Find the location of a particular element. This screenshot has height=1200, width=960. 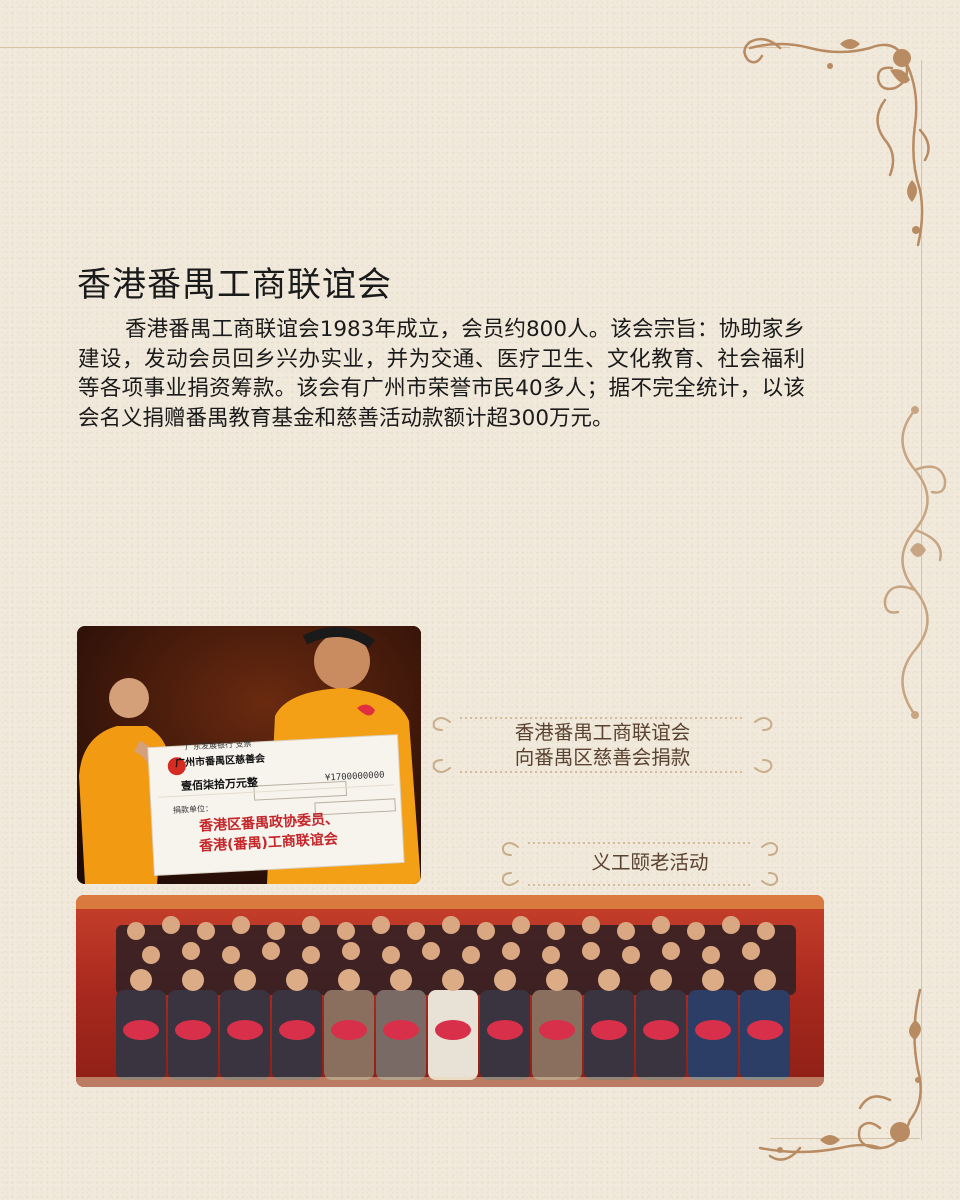

donation-caption: 香港番禺工商联谊会 向番禺区慈善会捐款 is located at coordinates (602, 745).